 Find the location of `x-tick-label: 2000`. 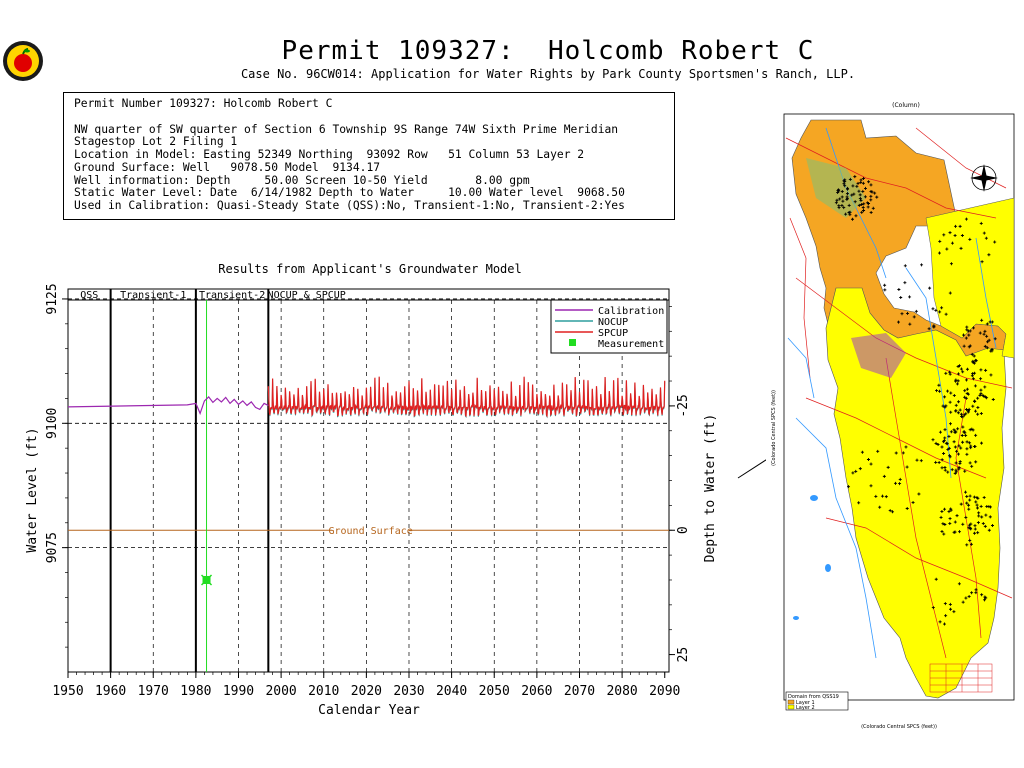

x-tick-label: 2000 is located at coordinates (280, 691).